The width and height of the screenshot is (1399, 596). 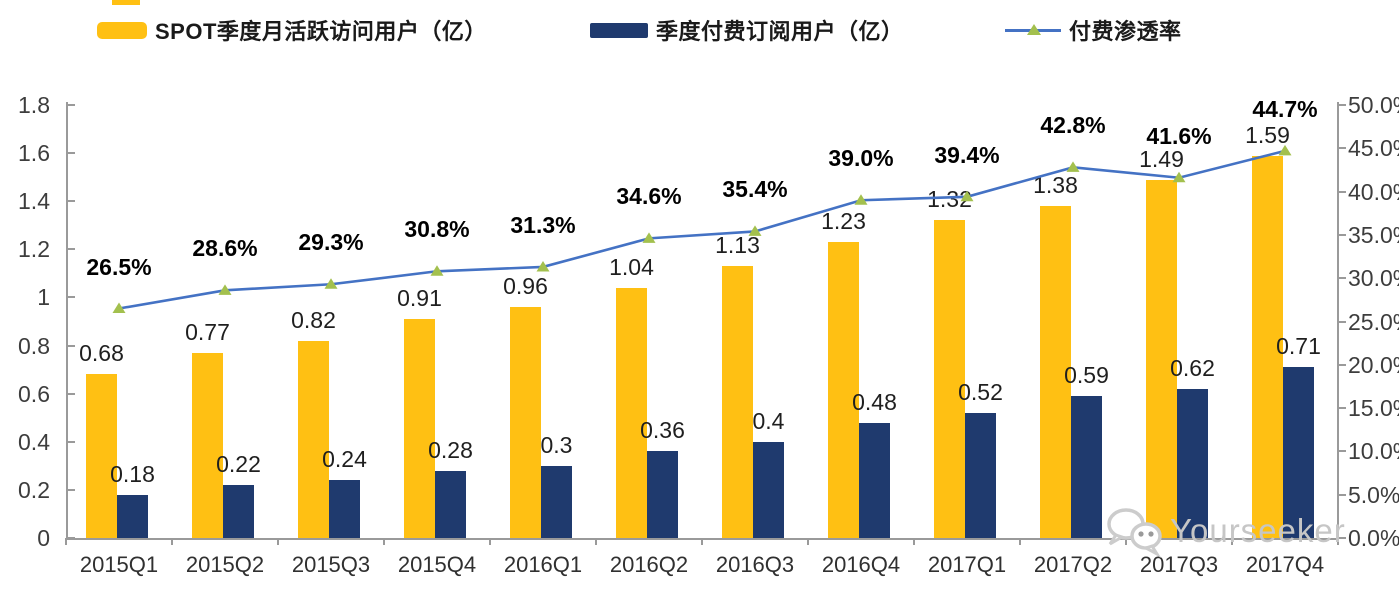 What do you see at coordinates (34, 249) in the screenshot?
I see `left-axis-tick-label: 1.2` at bounding box center [34, 249].